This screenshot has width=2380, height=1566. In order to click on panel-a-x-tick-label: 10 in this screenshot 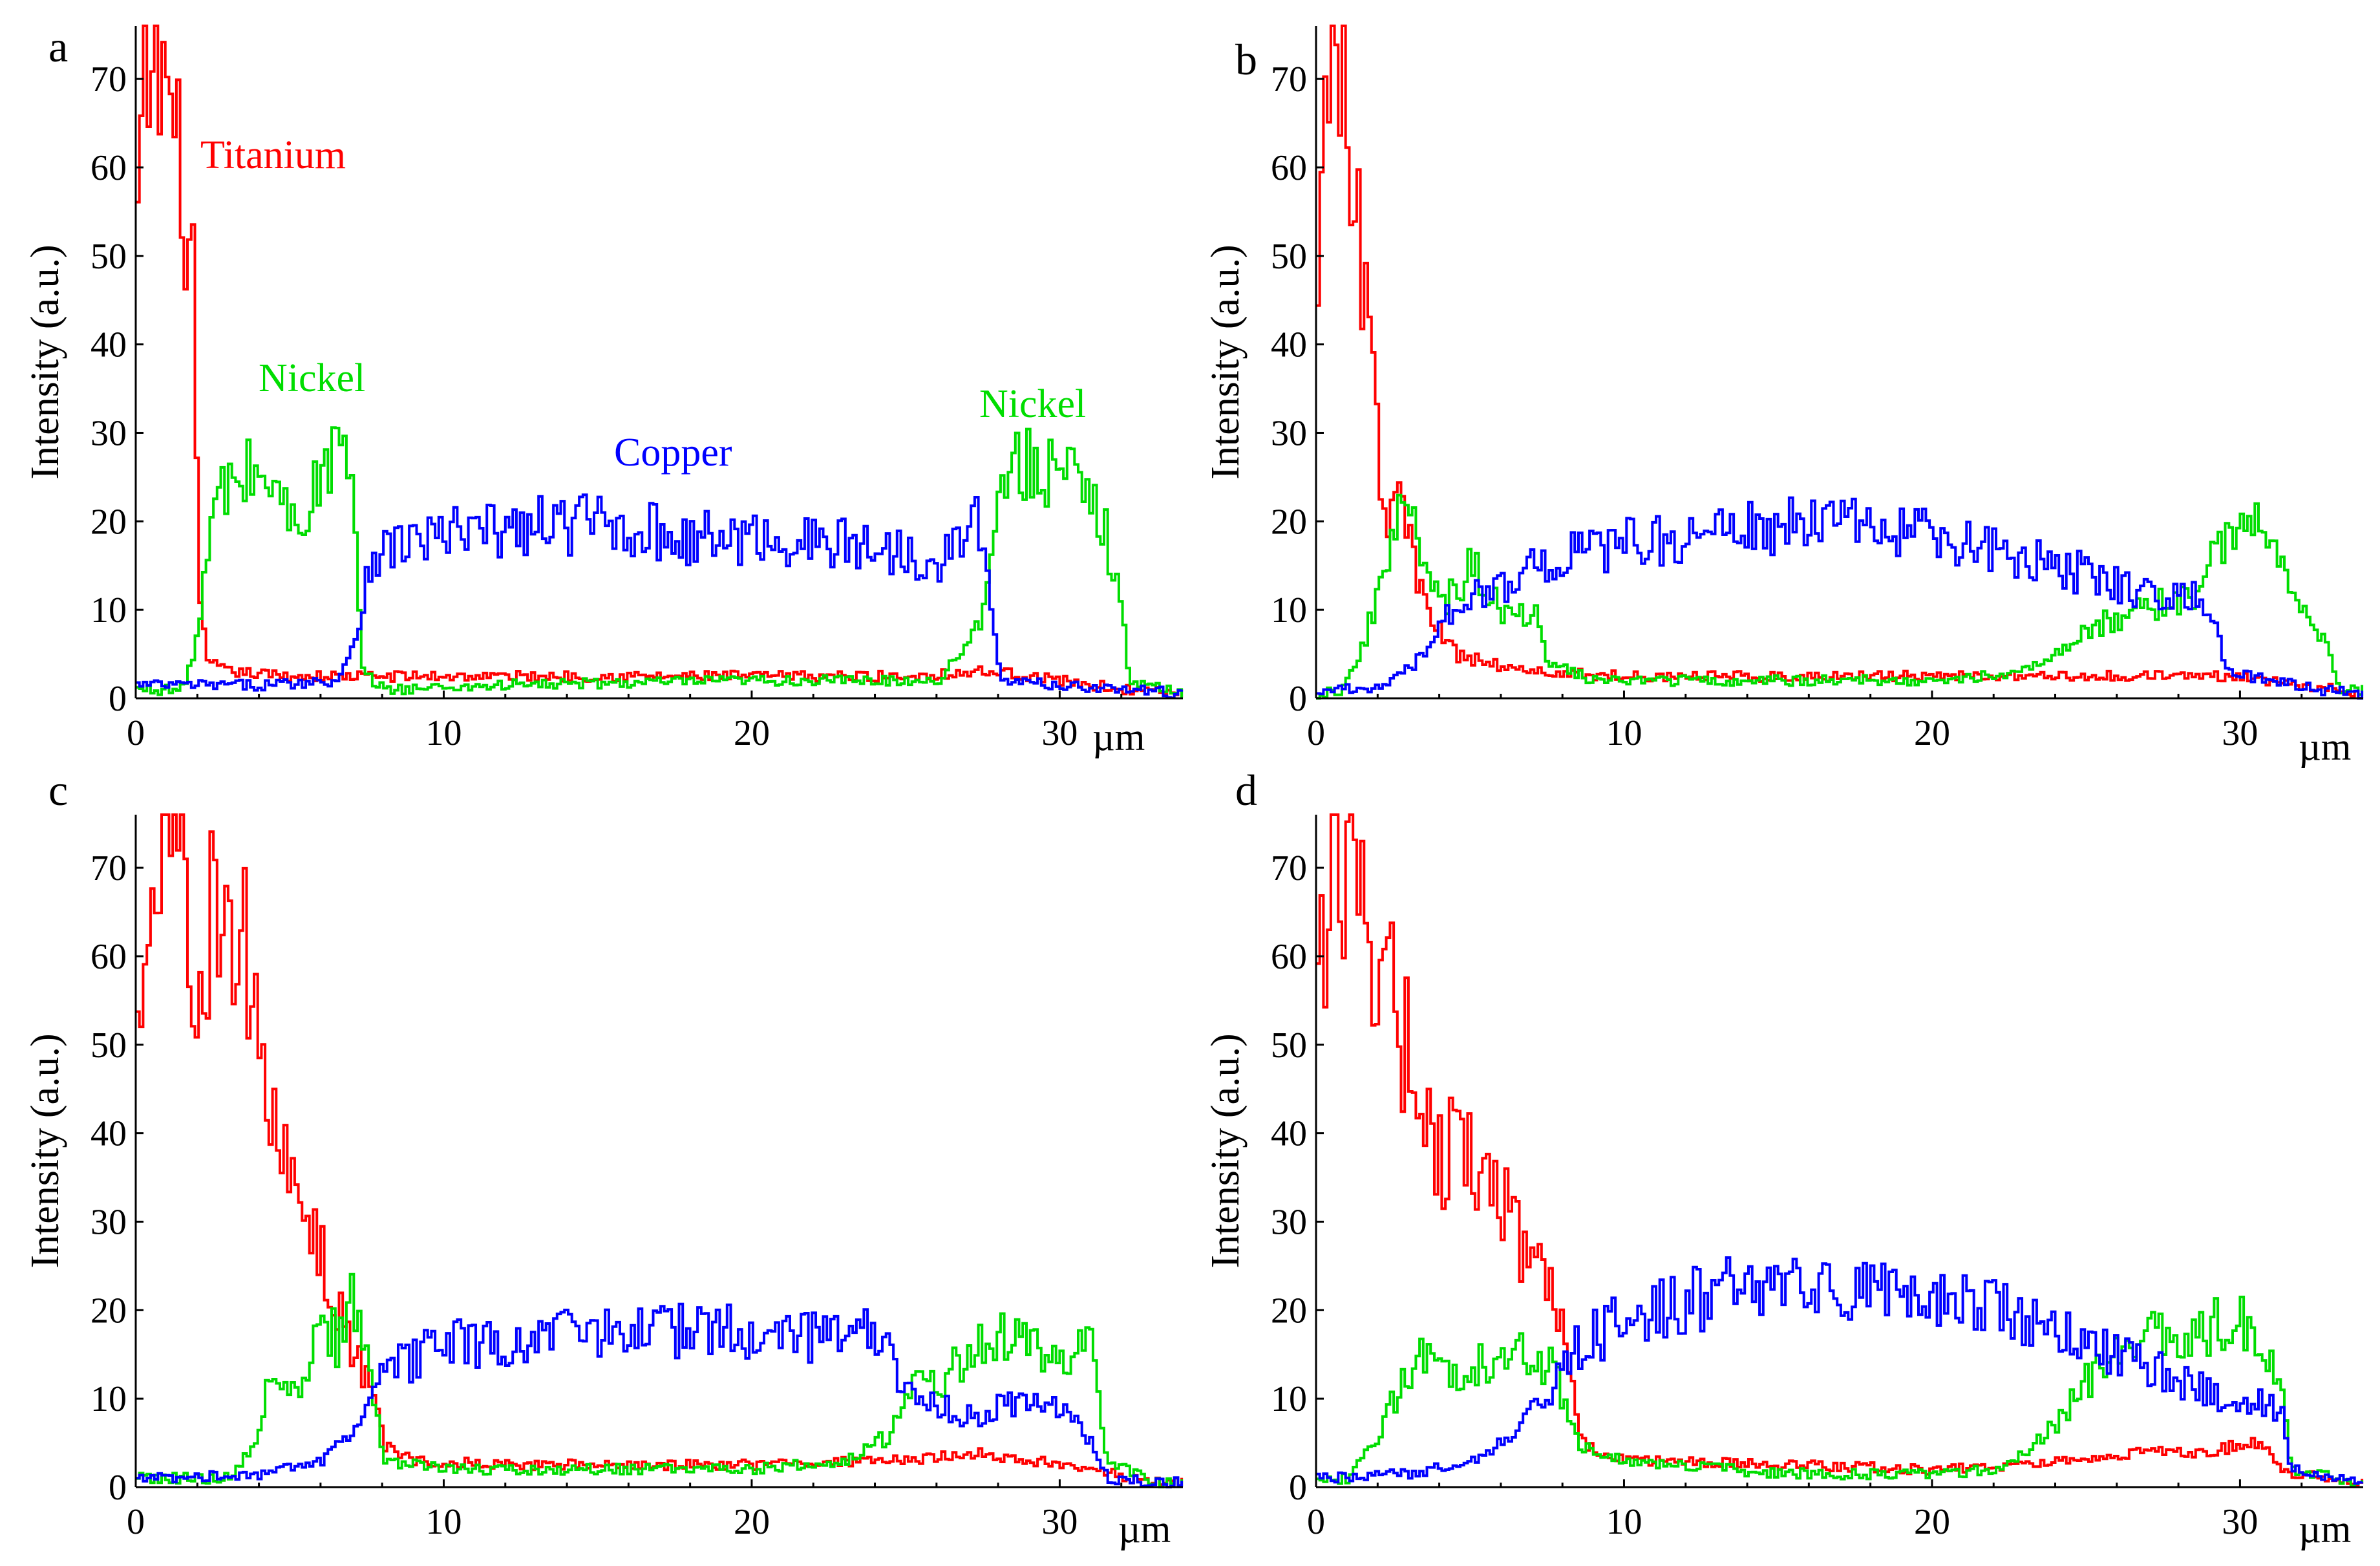, I will do `click(443, 733)`.